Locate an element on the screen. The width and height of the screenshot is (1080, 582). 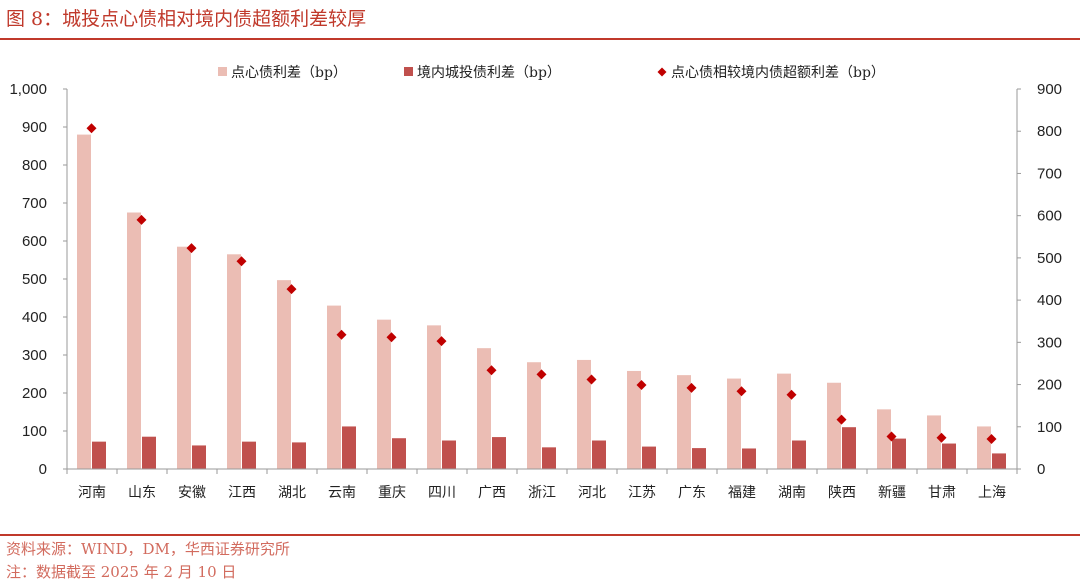
source-note: 资料来源：WIND，DM，华西证券研究所 is located at coordinates (148, 549).